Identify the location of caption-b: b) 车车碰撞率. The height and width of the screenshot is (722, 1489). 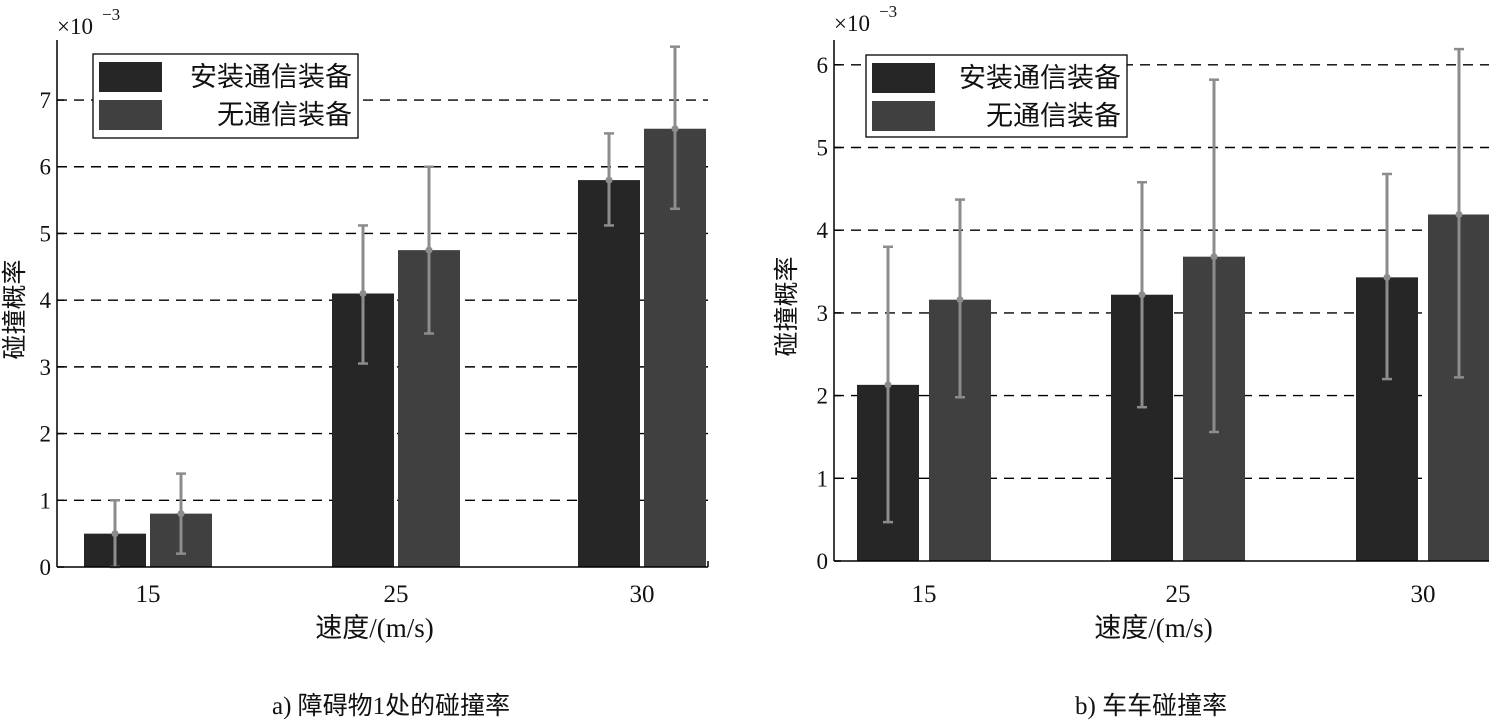
(1151, 706).